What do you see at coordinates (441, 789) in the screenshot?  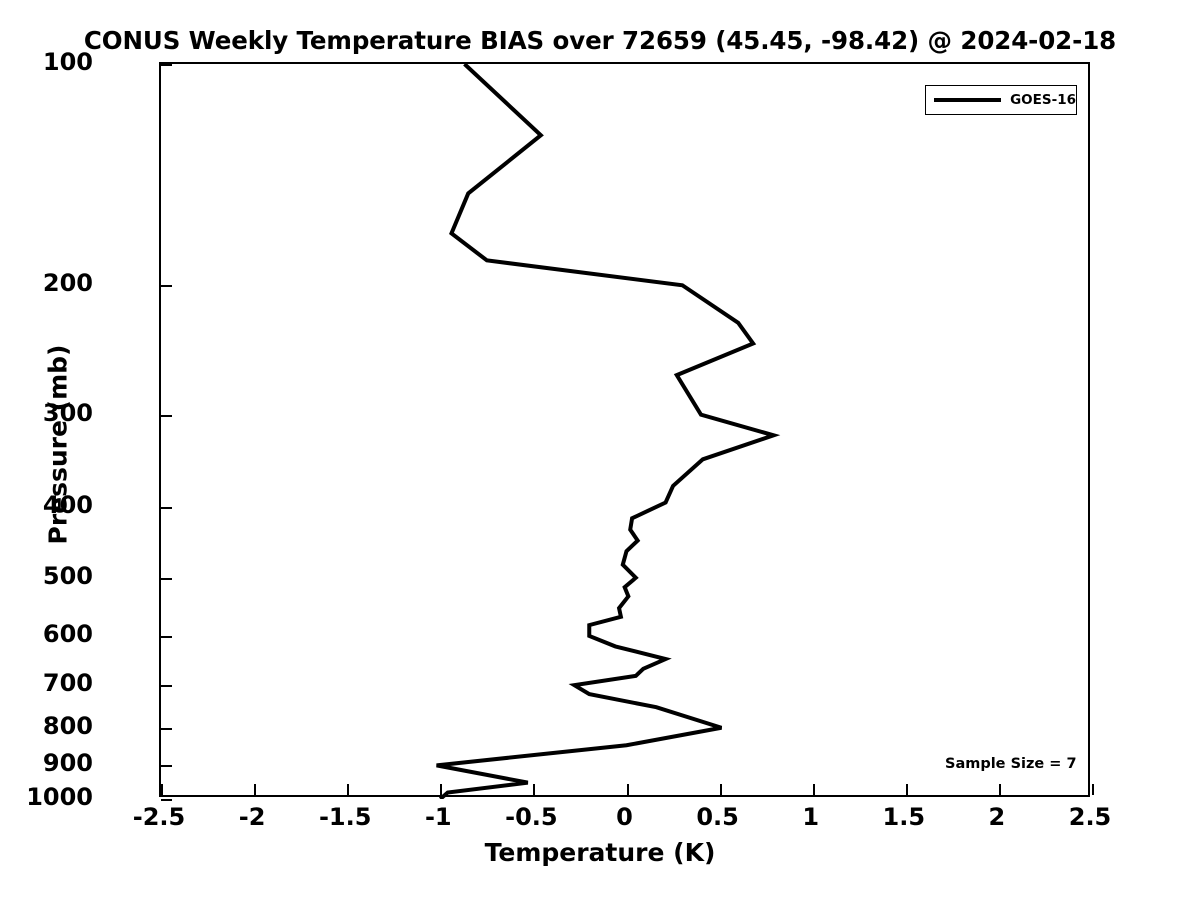 I see `x-tick--1` at bounding box center [441, 789].